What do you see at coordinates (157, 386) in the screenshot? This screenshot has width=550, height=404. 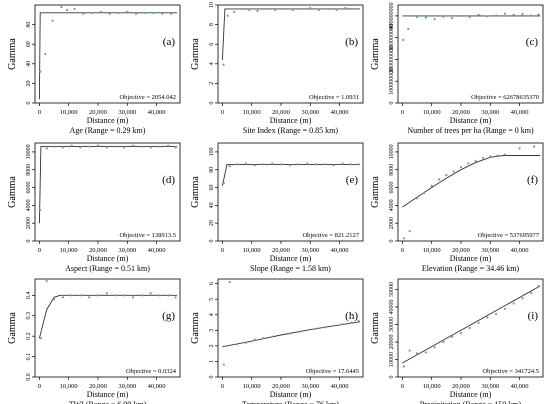 I see `x-tick-label: 40,000` at bounding box center [157, 386].